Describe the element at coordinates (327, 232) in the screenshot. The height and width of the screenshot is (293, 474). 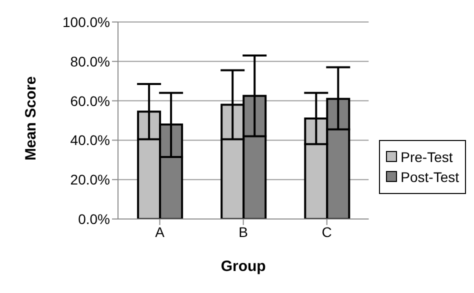
I see `x-tick-label: C` at that location.